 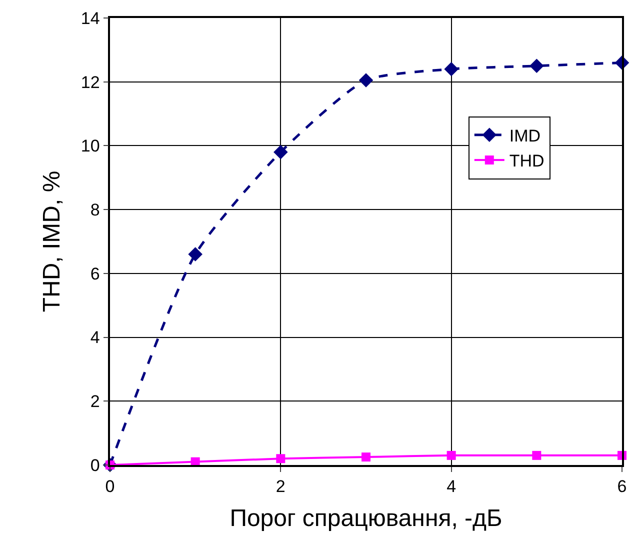 I want to click on x-tick-label: 0, so click(x=110, y=486).